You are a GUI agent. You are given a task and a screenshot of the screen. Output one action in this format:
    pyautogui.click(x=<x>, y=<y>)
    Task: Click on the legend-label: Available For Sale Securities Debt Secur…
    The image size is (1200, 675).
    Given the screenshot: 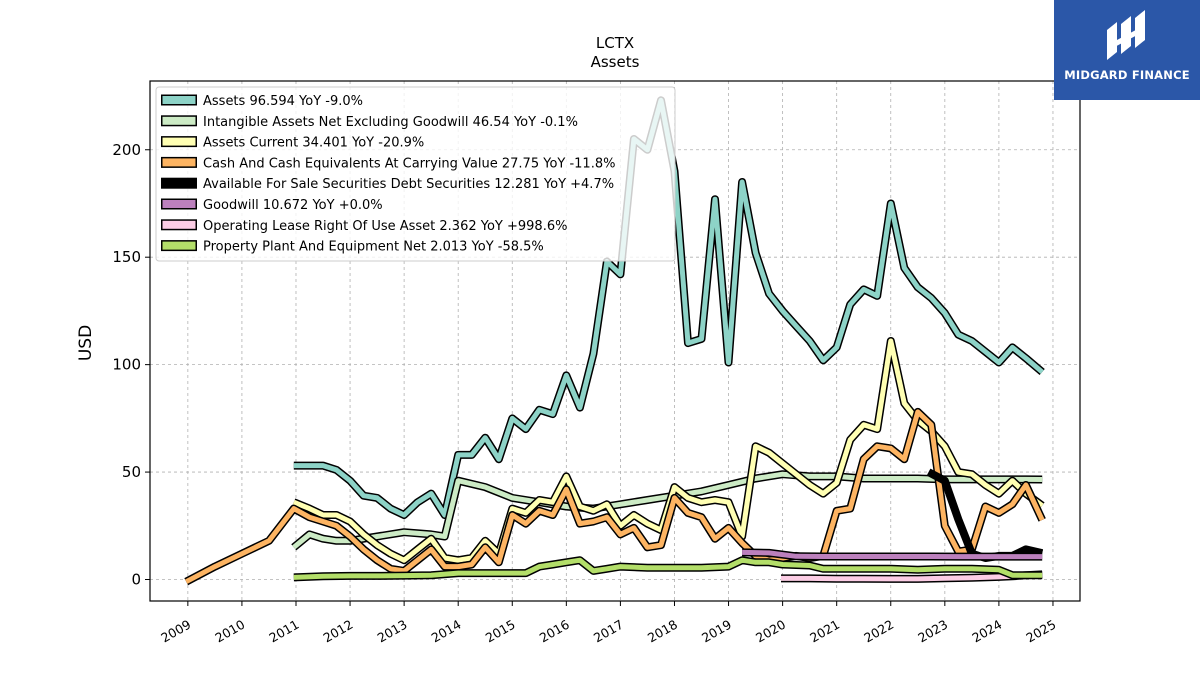 What is the action you would take?
    pyautogui.click(x=408, y=184)
    